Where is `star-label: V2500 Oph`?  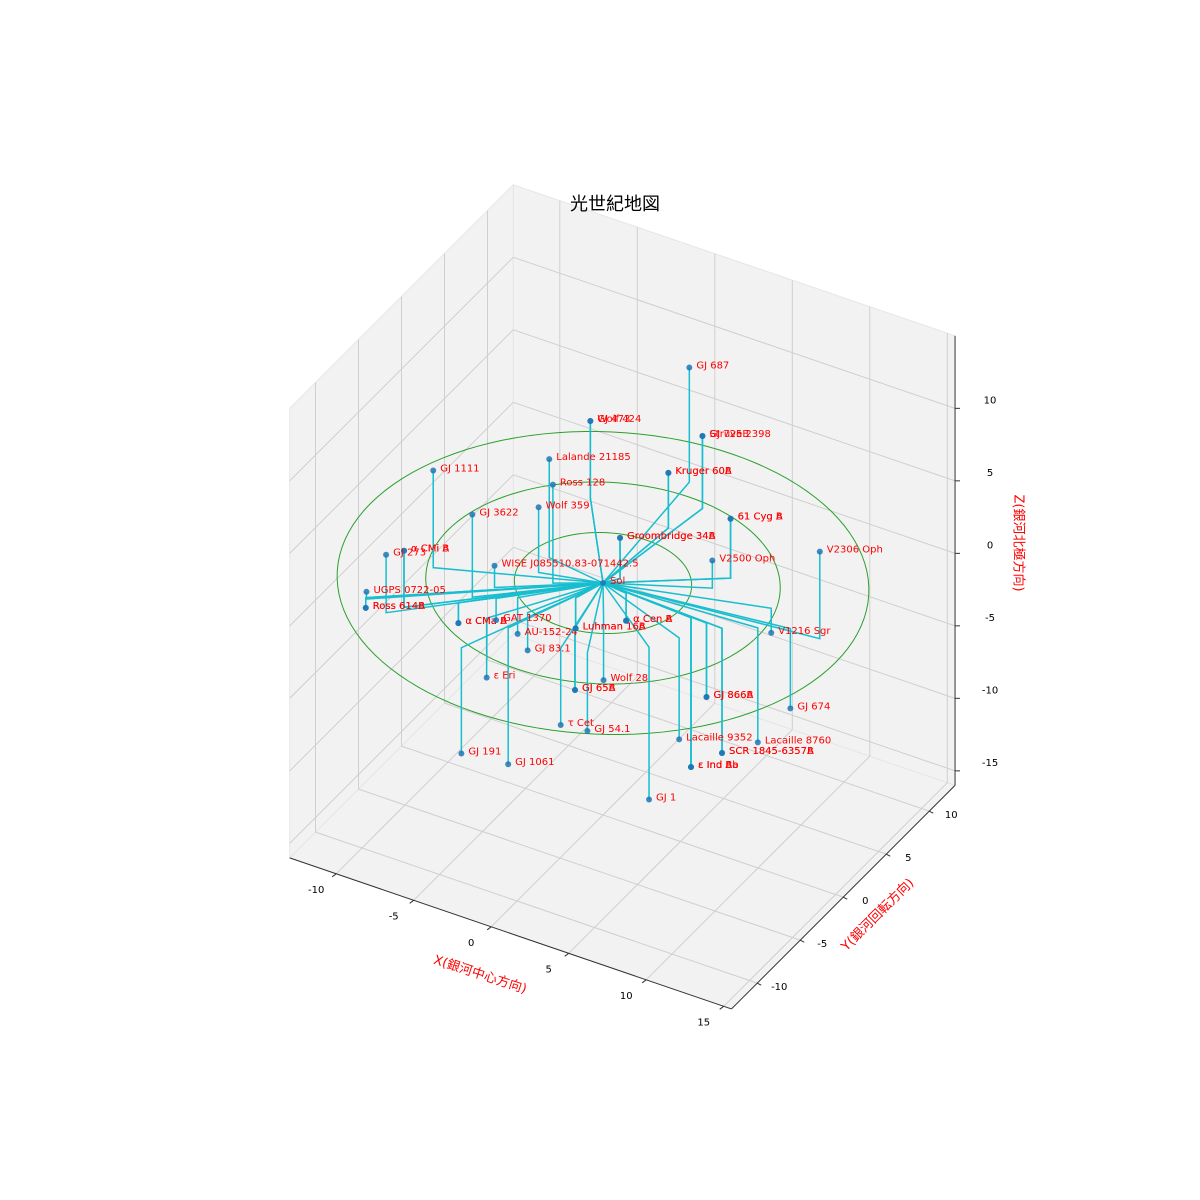
star-label: V2500 Oph is located at coordinates (747, 559).